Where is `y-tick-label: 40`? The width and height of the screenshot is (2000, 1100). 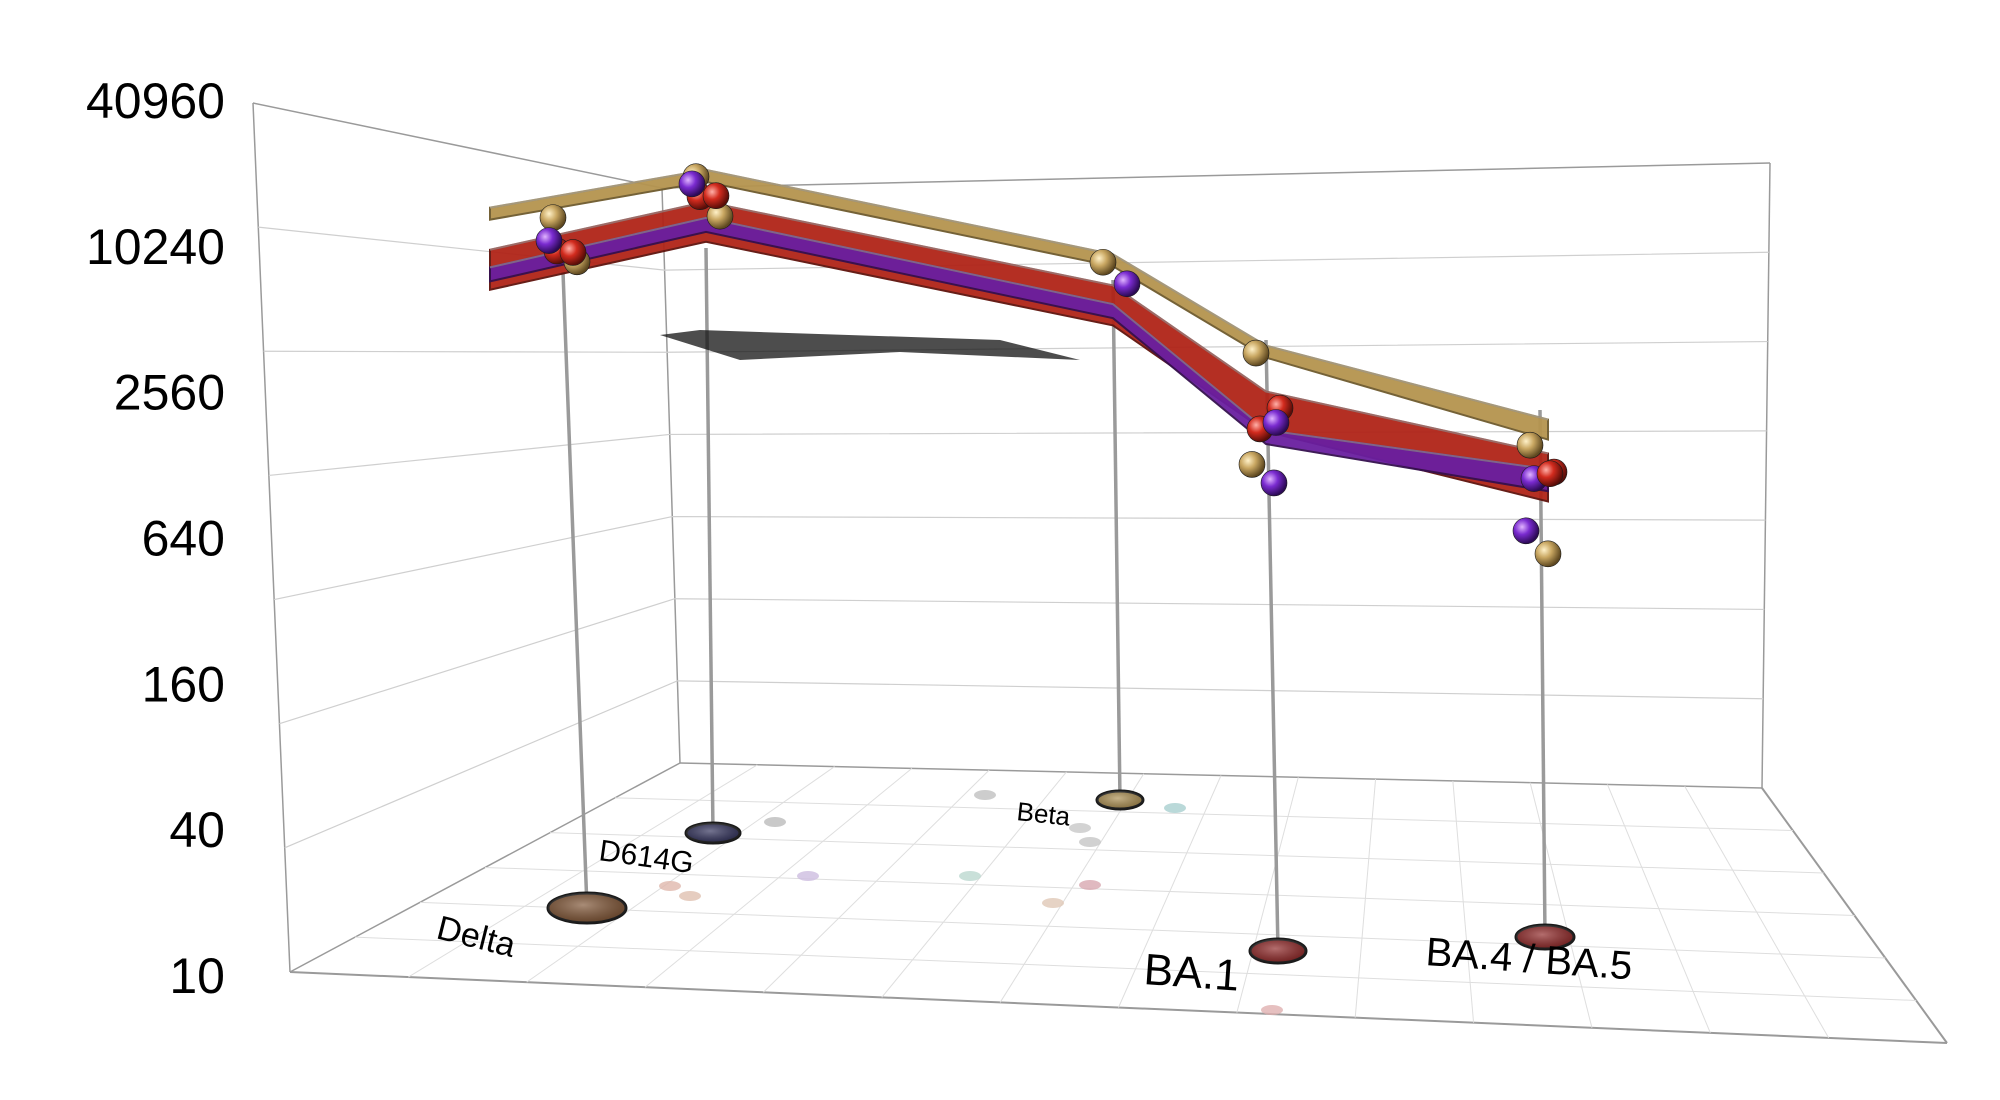 y-tick-label: 40 is located at coordinates (197, 830).